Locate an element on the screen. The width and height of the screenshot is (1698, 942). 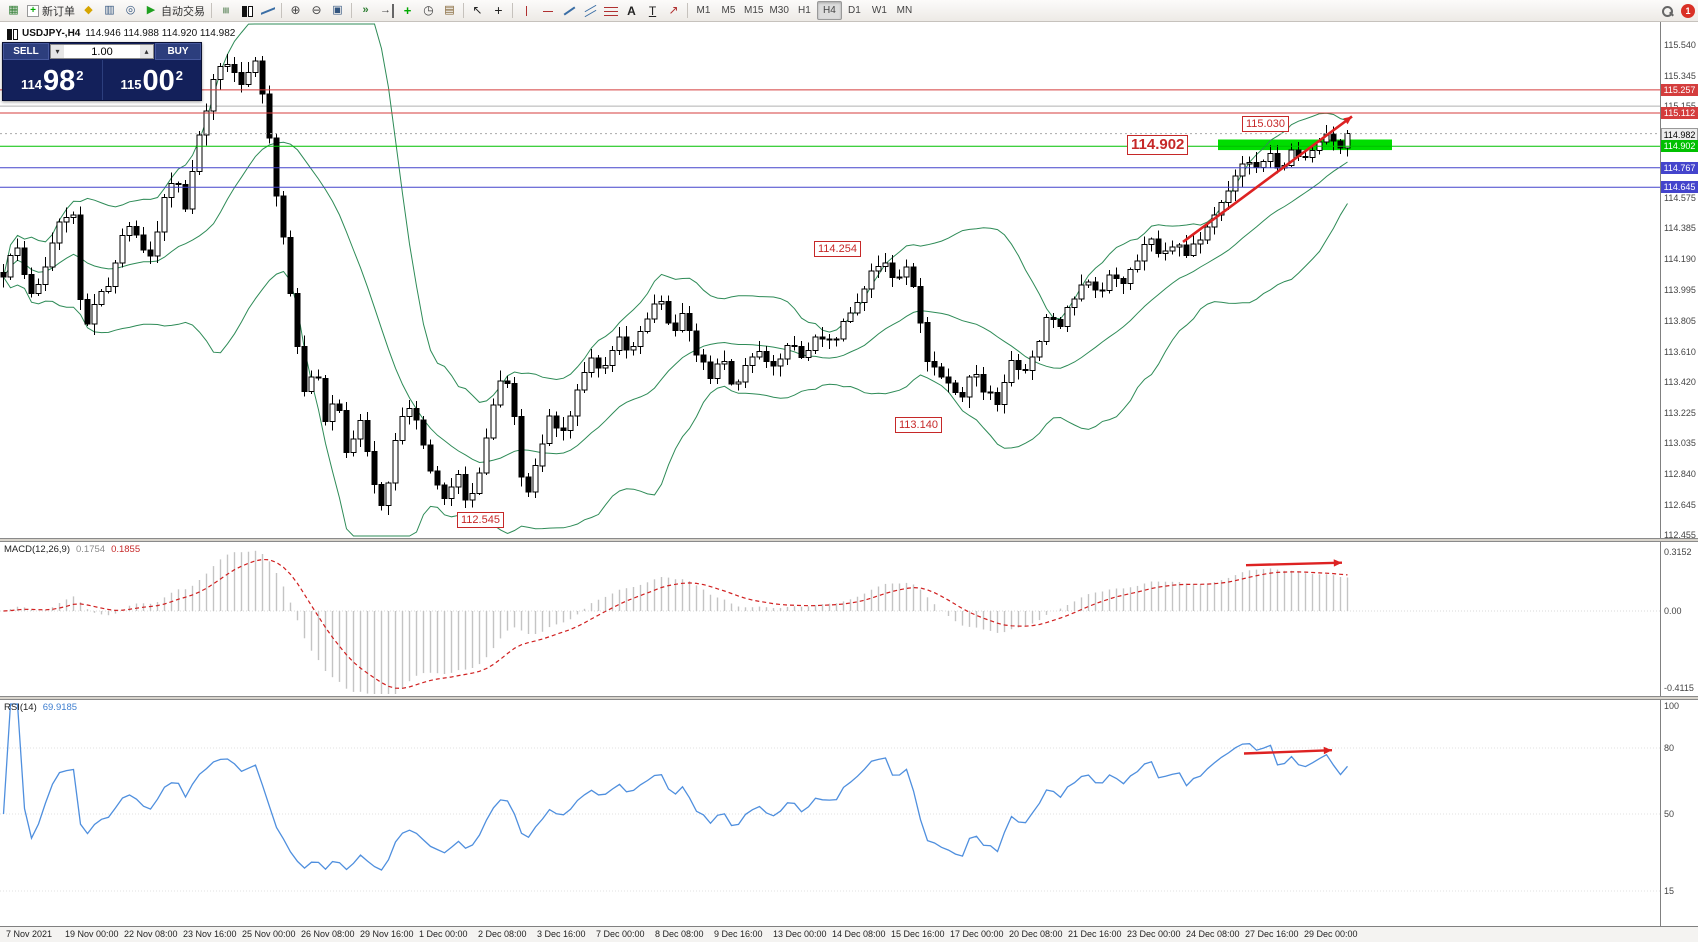
timeframe-w1-button: W1 is located at coordinates (879, 10).